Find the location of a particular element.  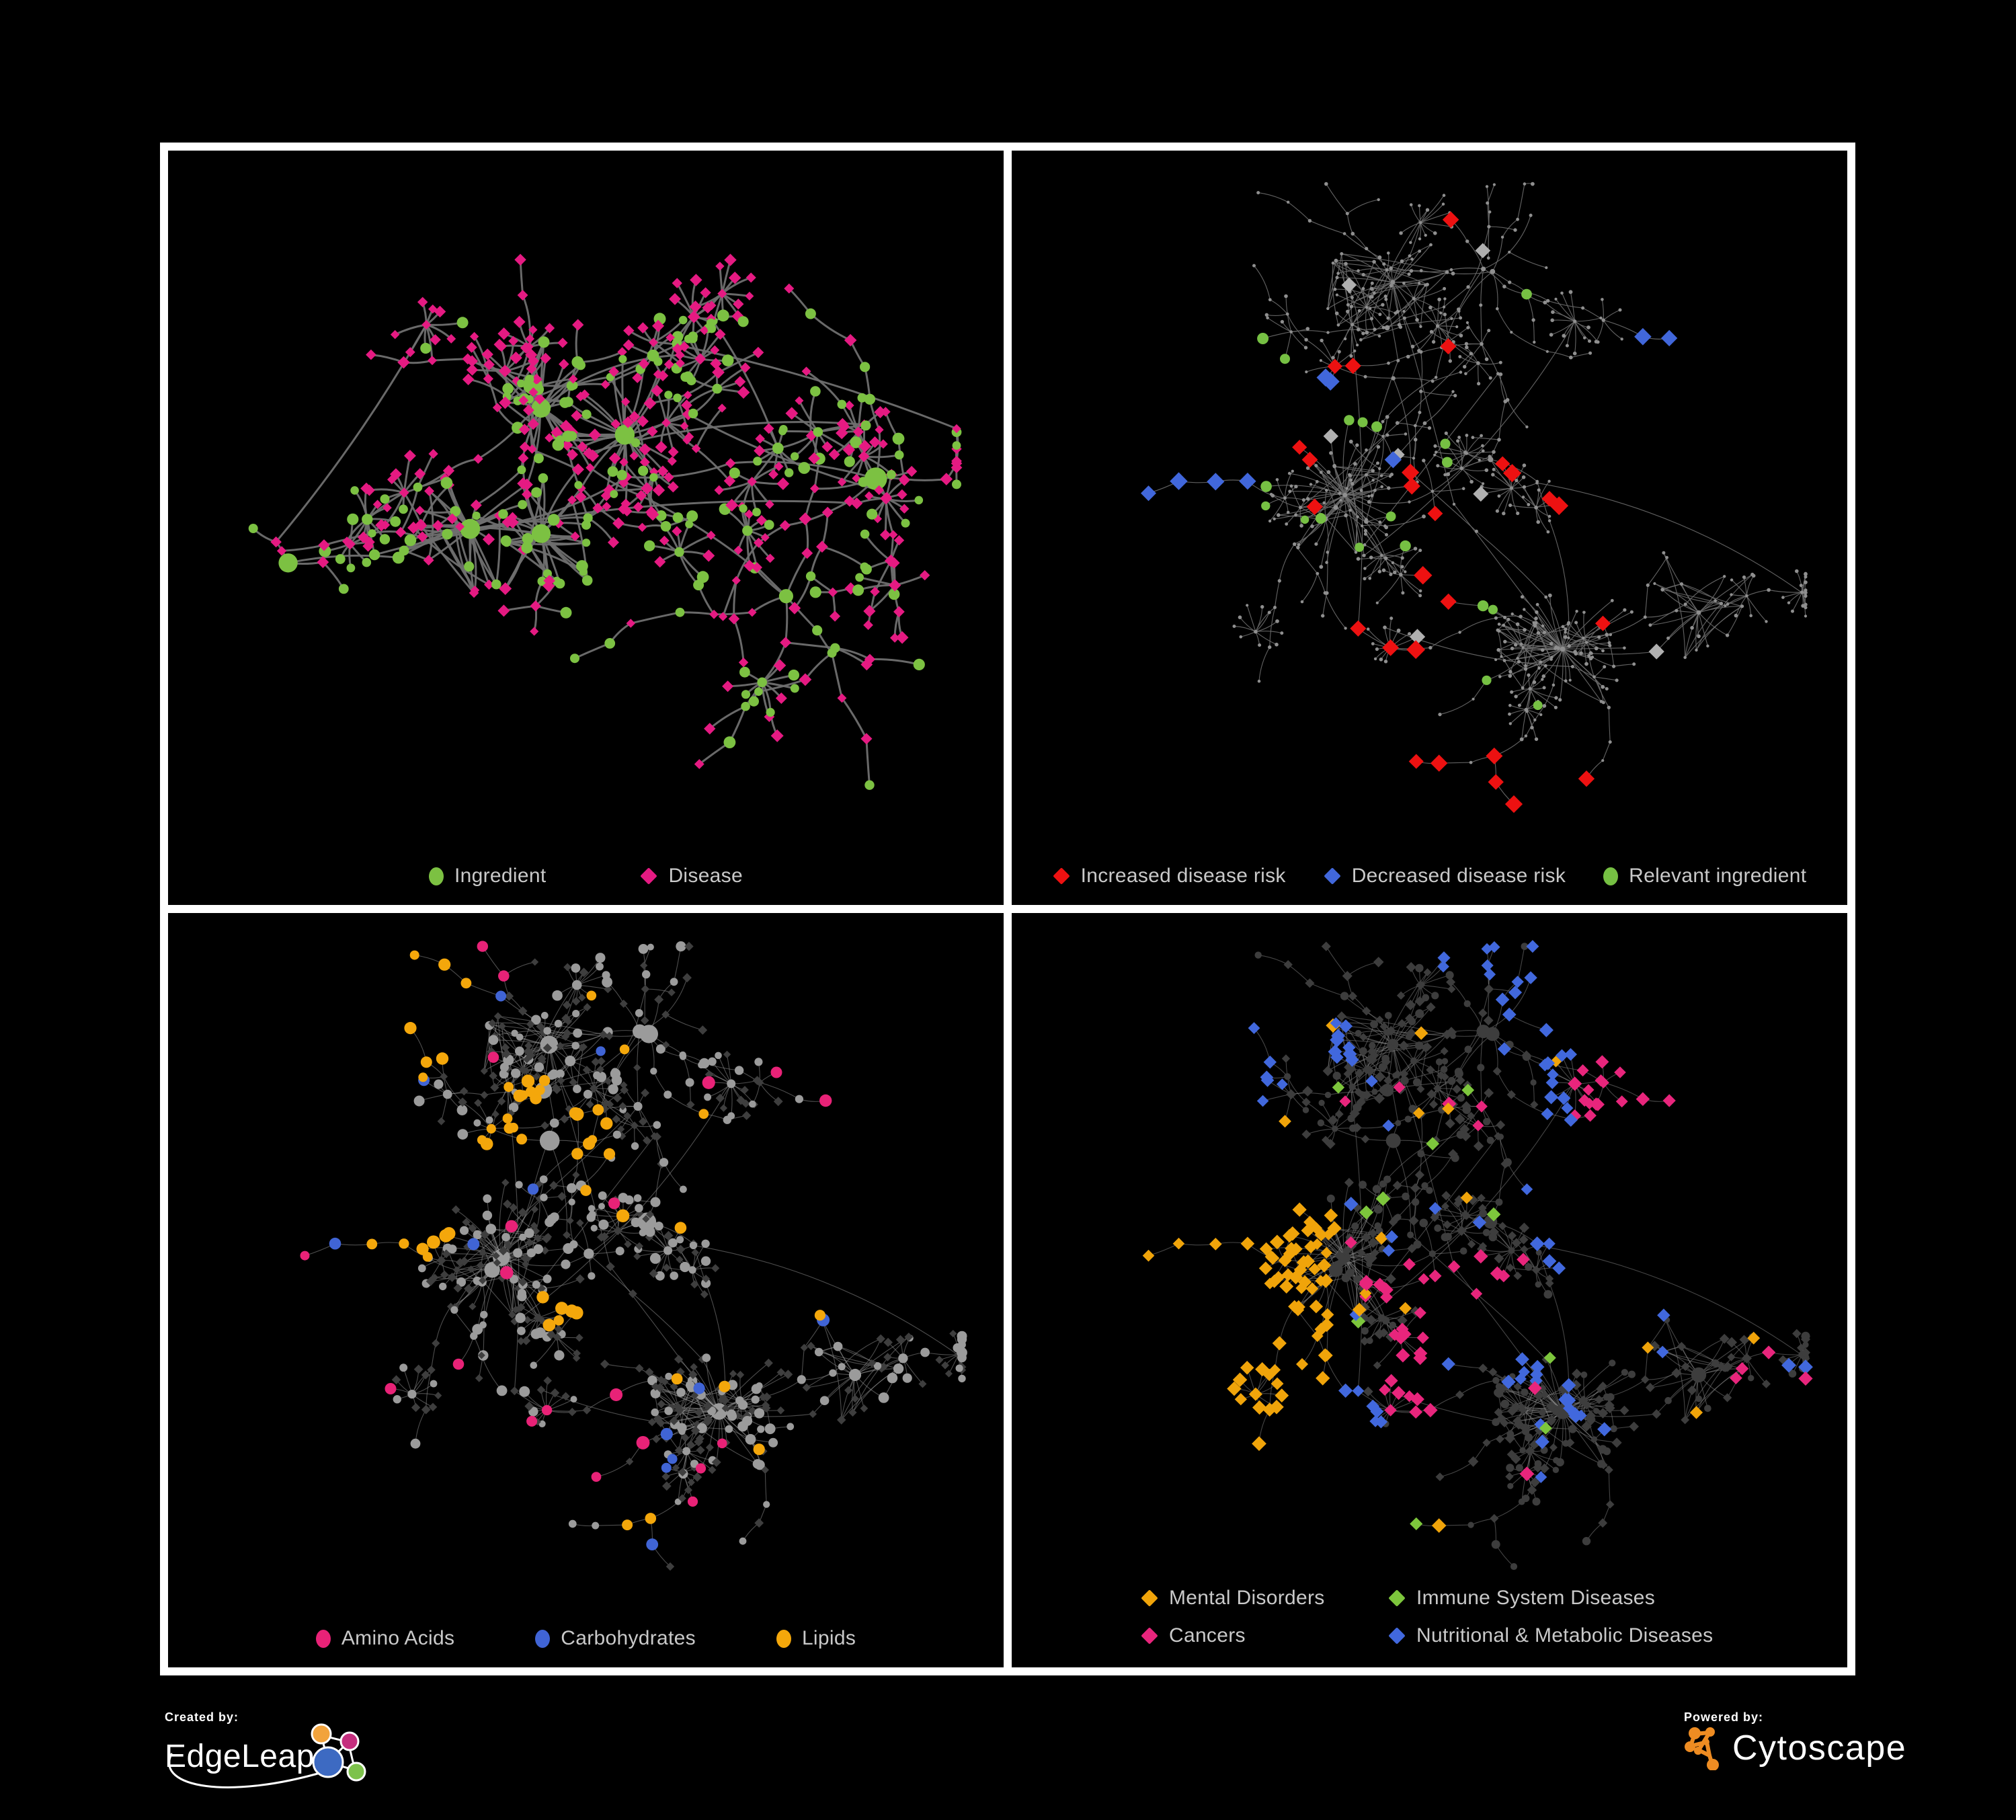

legend-item-nutrient-classes-carbohydrates: Carbohydrates is located at coordinates (615, 1638).